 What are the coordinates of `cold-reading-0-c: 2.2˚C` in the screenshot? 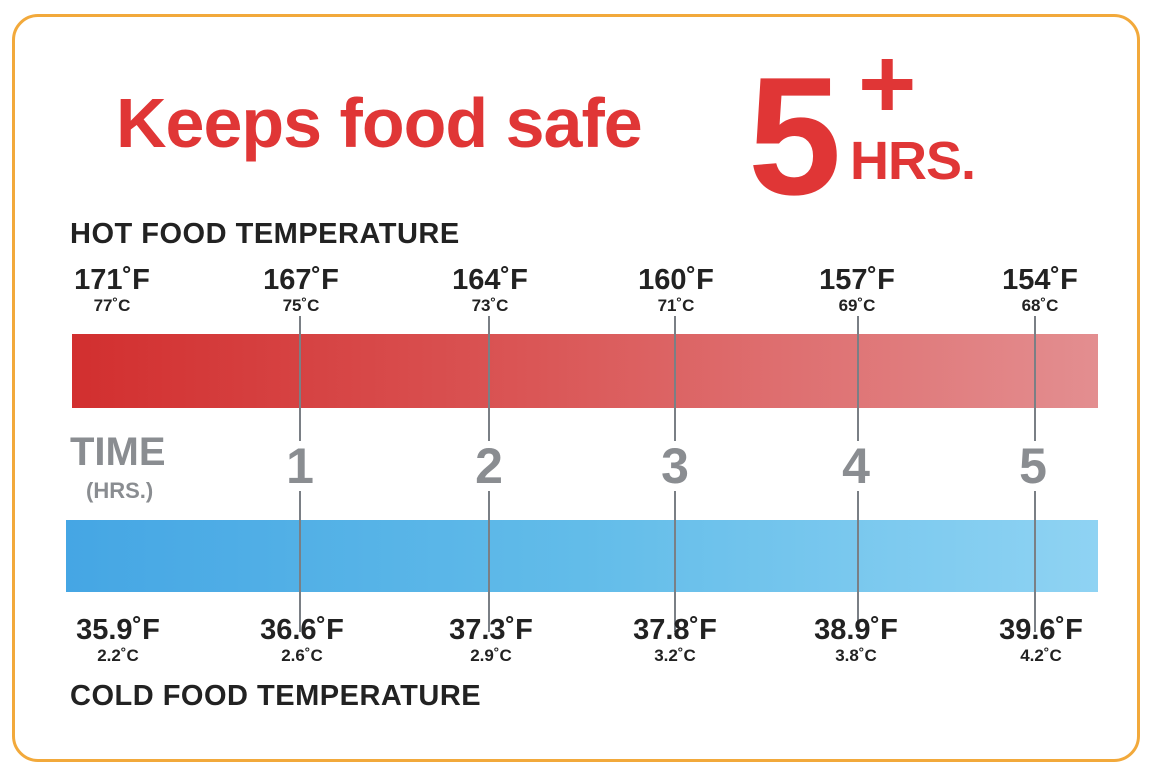 It's located at (118, 655).